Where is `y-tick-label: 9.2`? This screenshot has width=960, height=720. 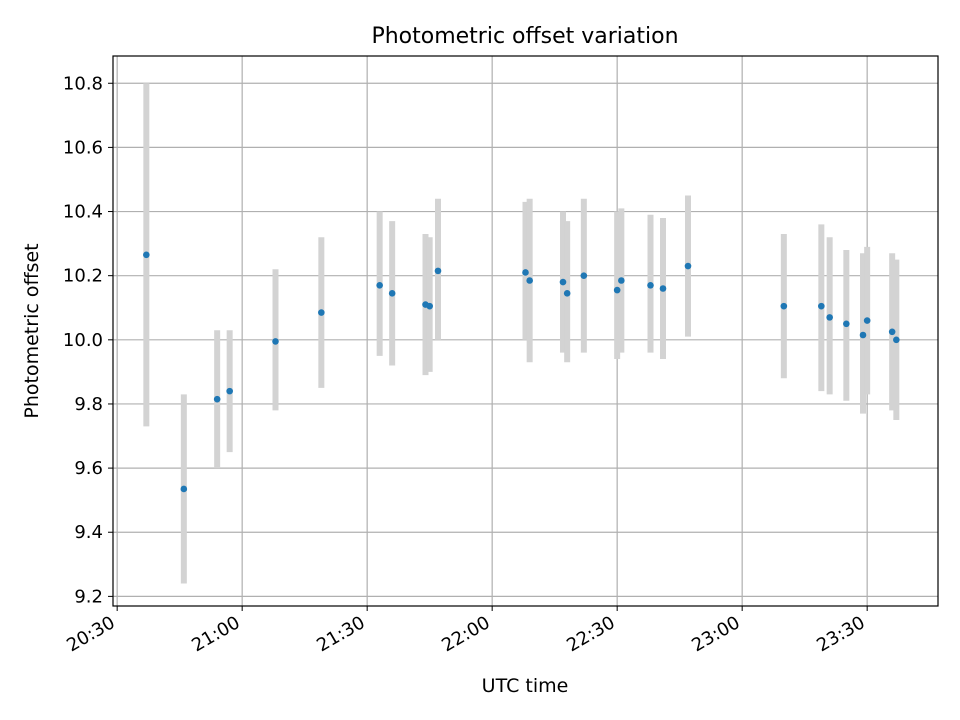 y-tick-label: 9.2 is located at coordinates (88, 596).